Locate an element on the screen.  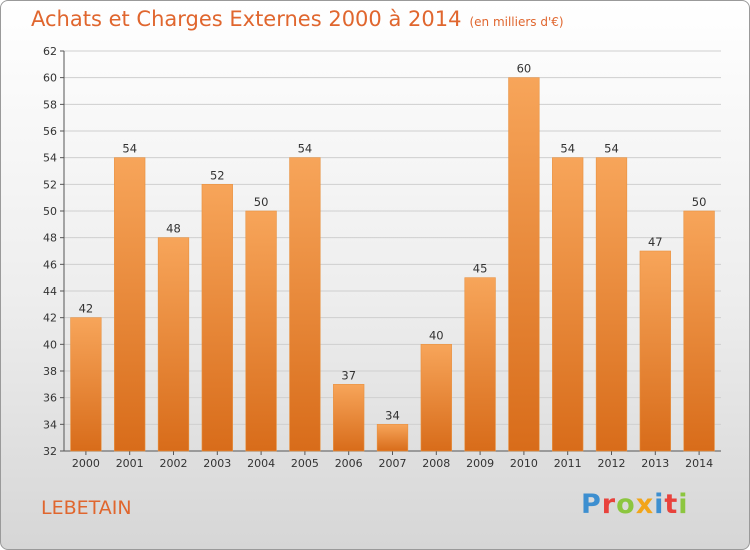
bar-2001 is located at coordinates (130, 304).